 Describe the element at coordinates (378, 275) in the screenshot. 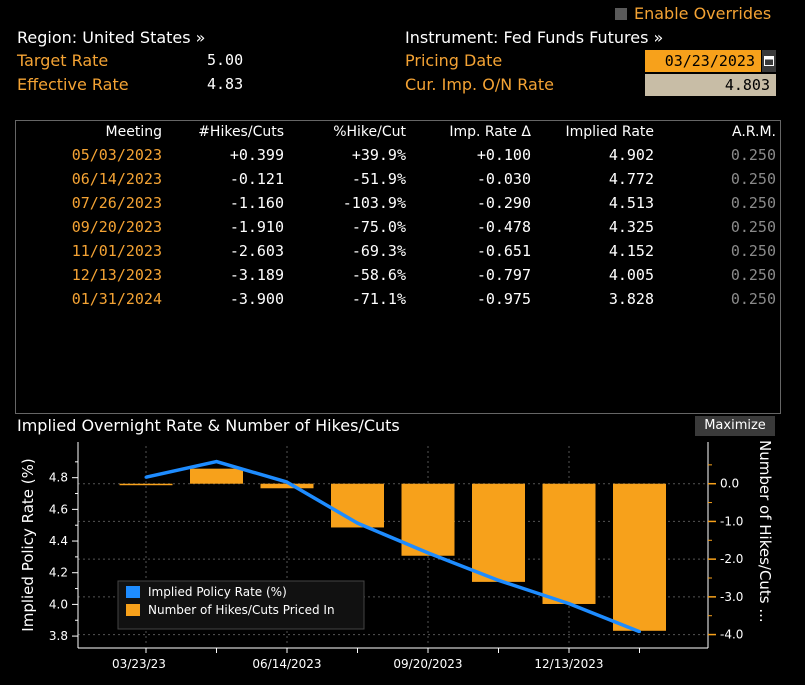

I see `table-cell: -58.6%` at that location.